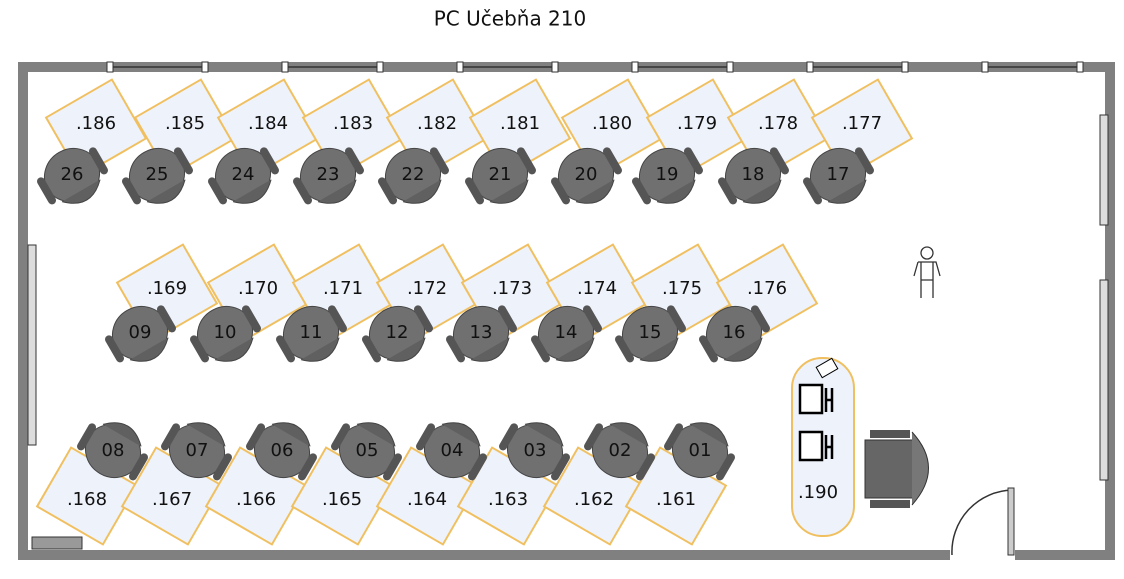  I want to click on seat-number: 15, so click(650, 332).